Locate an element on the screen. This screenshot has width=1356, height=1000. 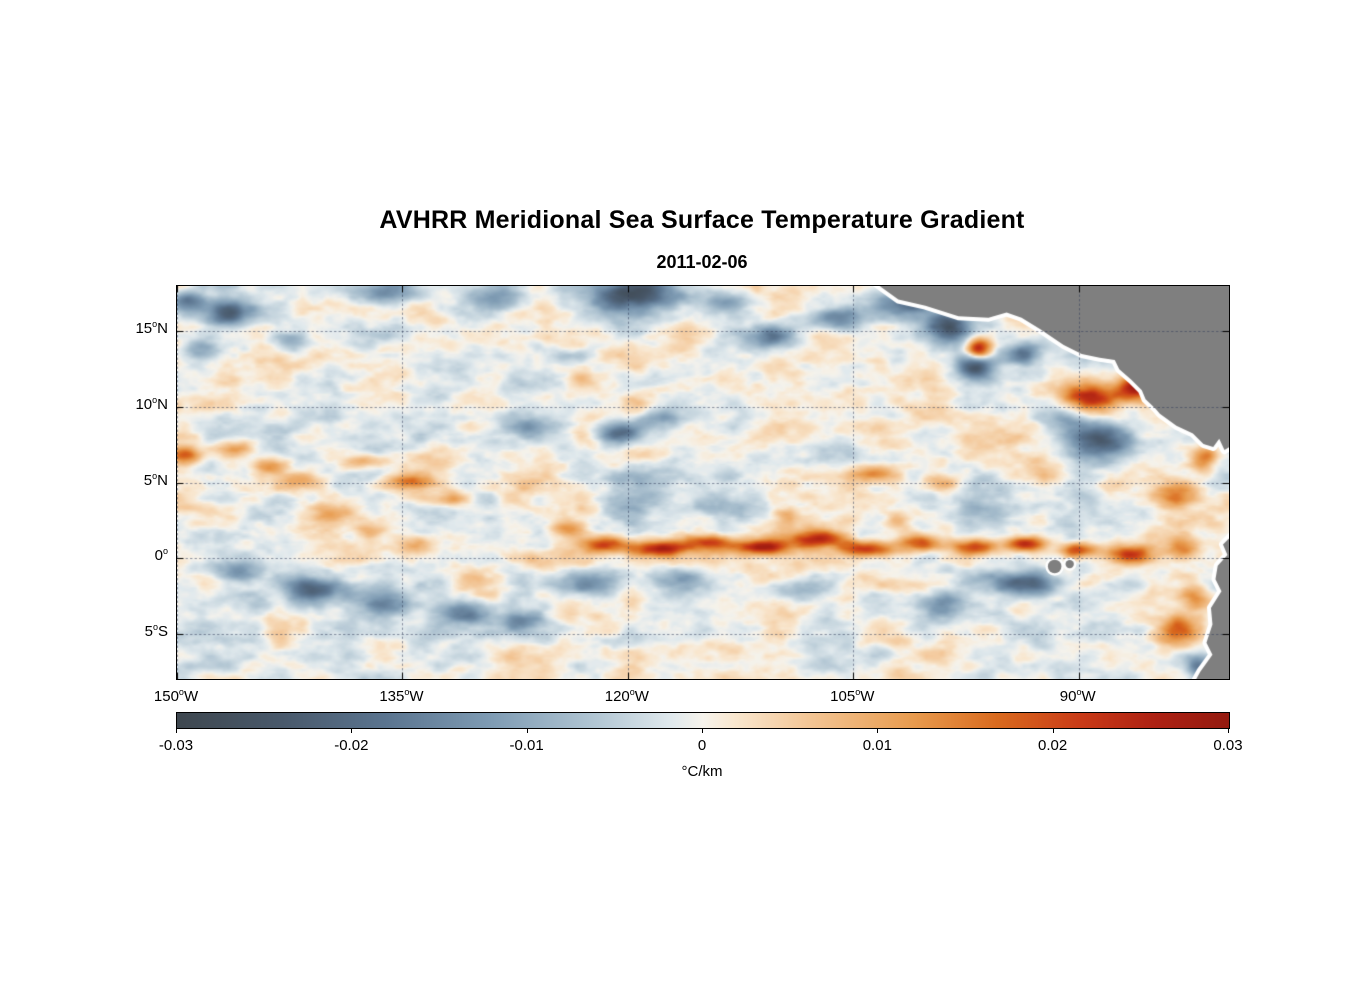
colorbar-unit-label: °C/km is located at coordinates (702, 771).